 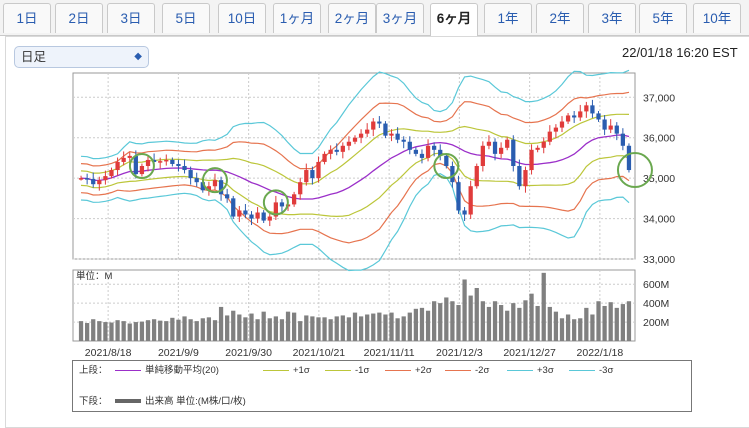 What do you see at coordinates (612, 18) in the screenshot?
I see `tab-12: 3年` at bounding box center [612, 18].